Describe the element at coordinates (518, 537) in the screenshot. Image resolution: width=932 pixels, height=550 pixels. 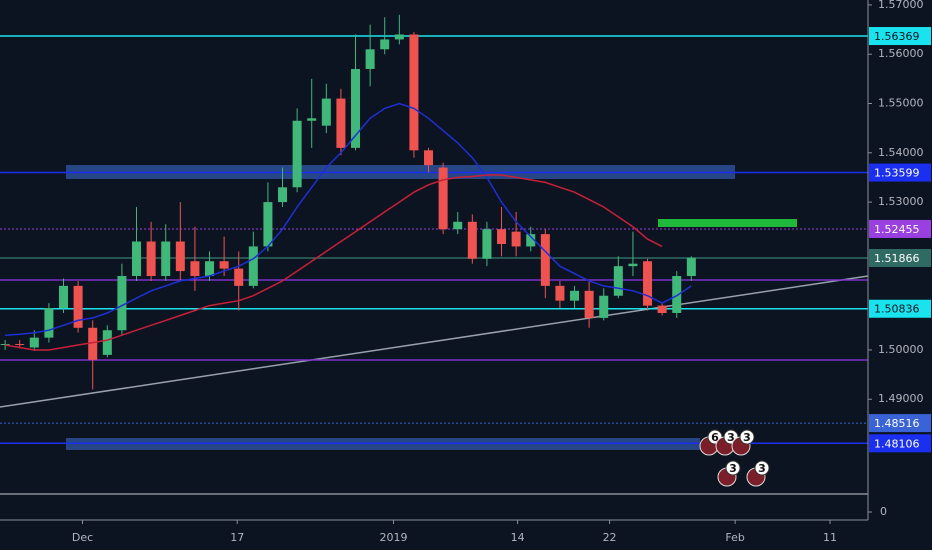
I see `x-tick-label: 14` at that location.